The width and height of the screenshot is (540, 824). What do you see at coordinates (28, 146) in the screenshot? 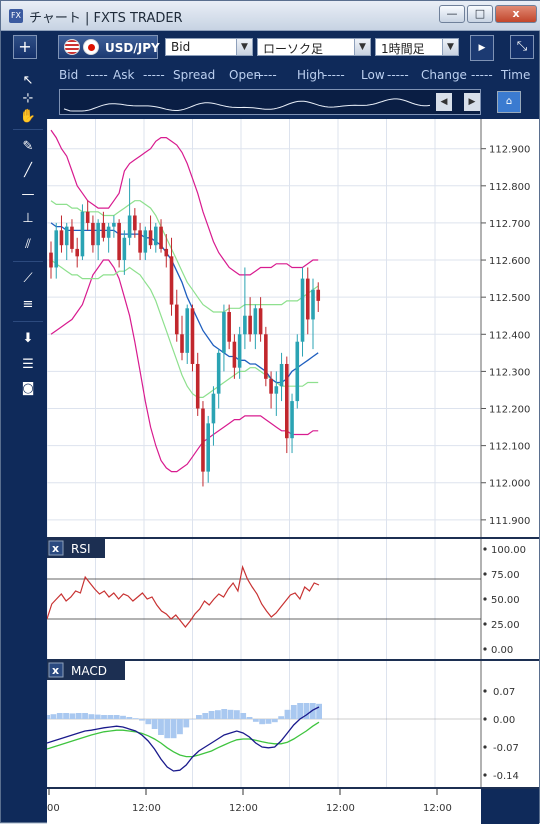
I see `pen-icon: ✎` at bounding box center [28, 146].